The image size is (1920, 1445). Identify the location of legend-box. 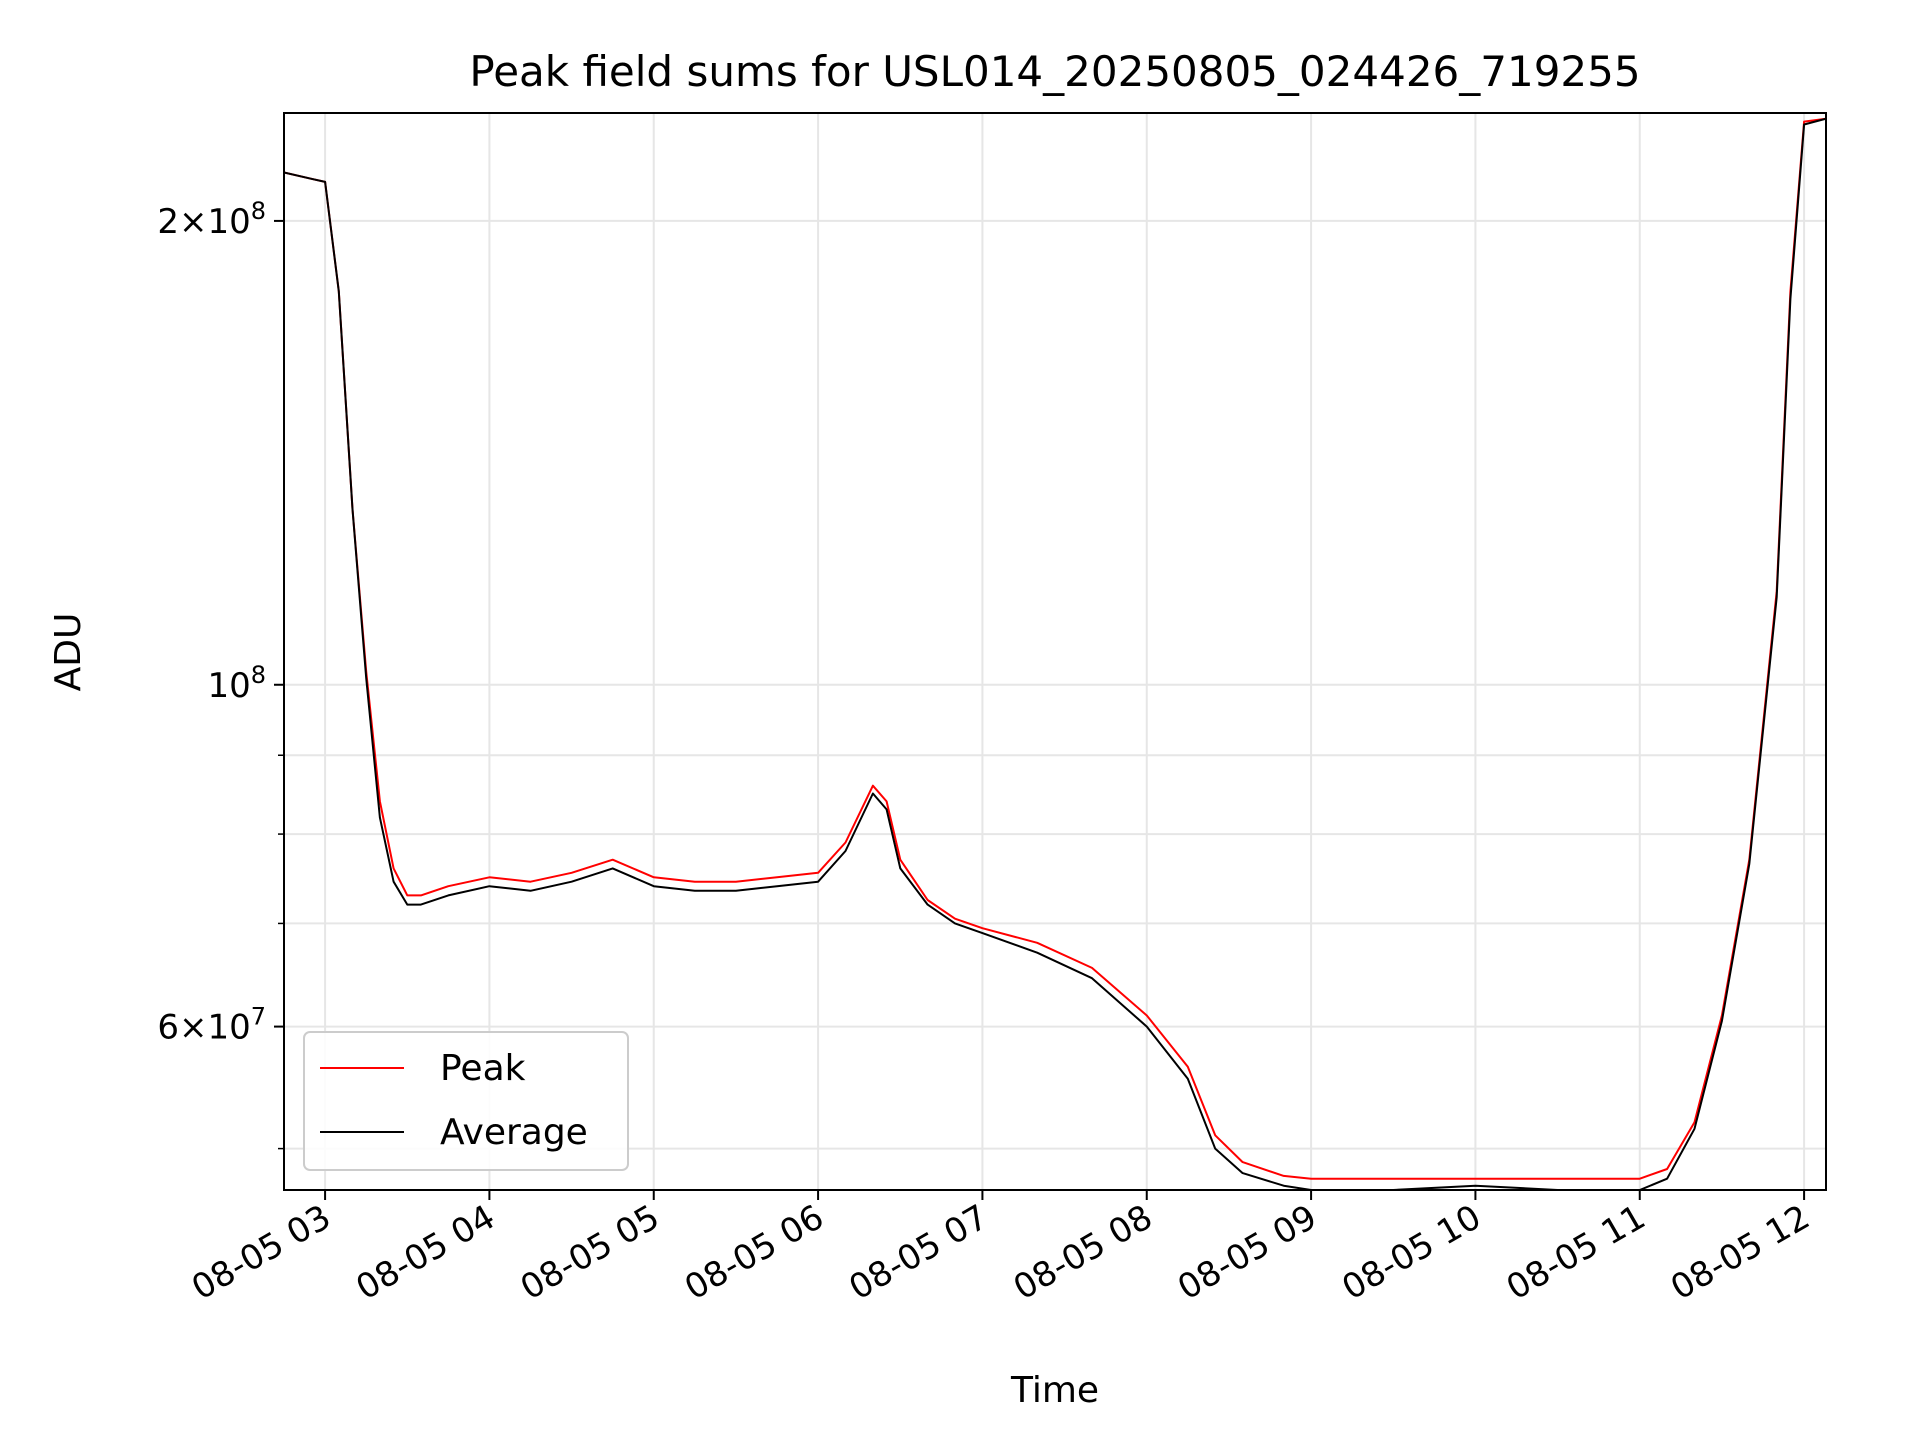
(466, 1101).